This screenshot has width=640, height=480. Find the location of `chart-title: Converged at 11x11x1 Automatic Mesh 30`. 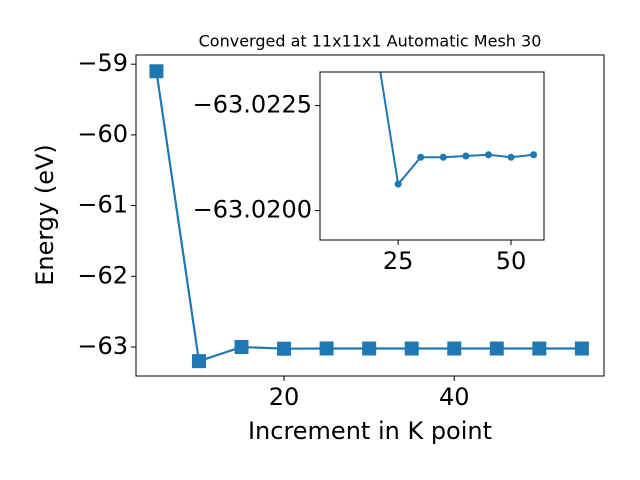

chart-title: Converged at 11x11x1 Automatic Mesh 30 is located at coordinates (370, 41).